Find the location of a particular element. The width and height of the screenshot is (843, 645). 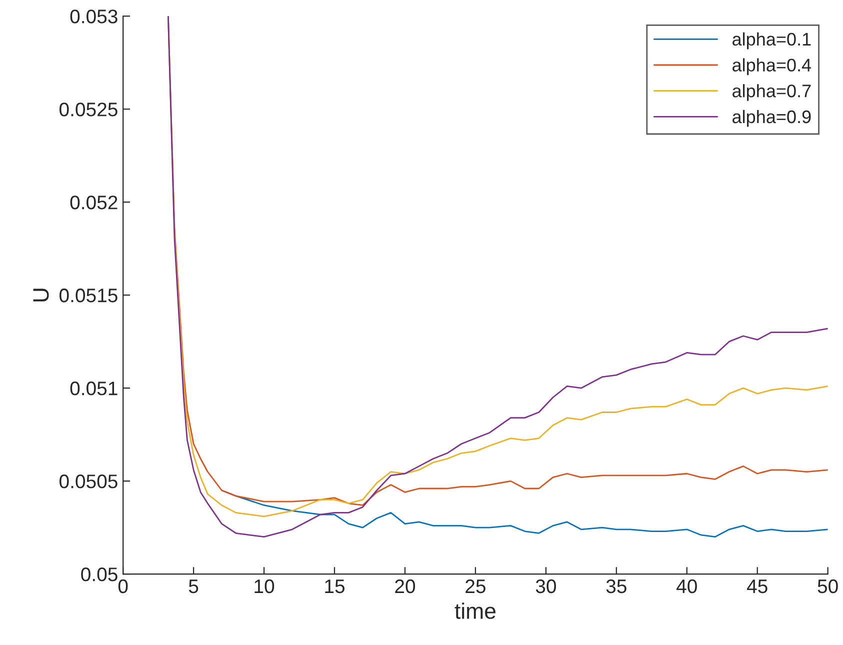

y-tick-label: 0.0525 is located at coordinates (89, 109).